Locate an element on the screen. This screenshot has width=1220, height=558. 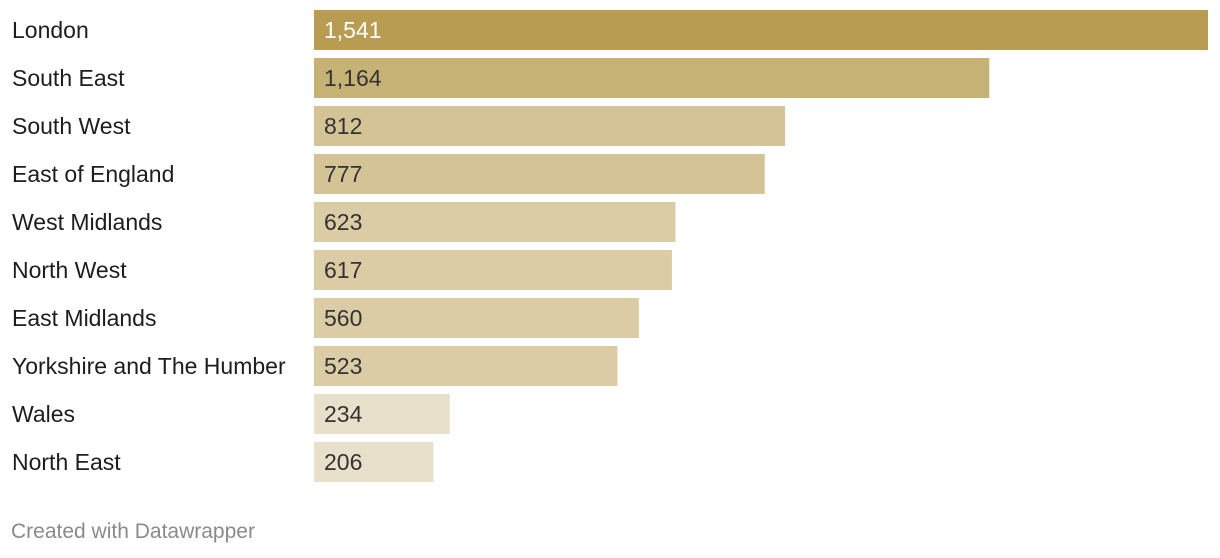
category-label: South East is located at coordinates (68, 78).